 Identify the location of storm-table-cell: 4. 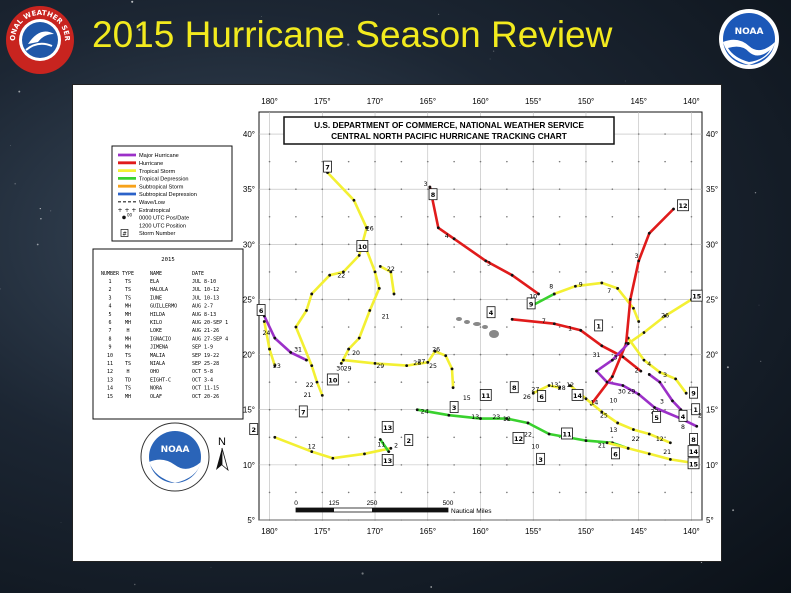
(109, 307).